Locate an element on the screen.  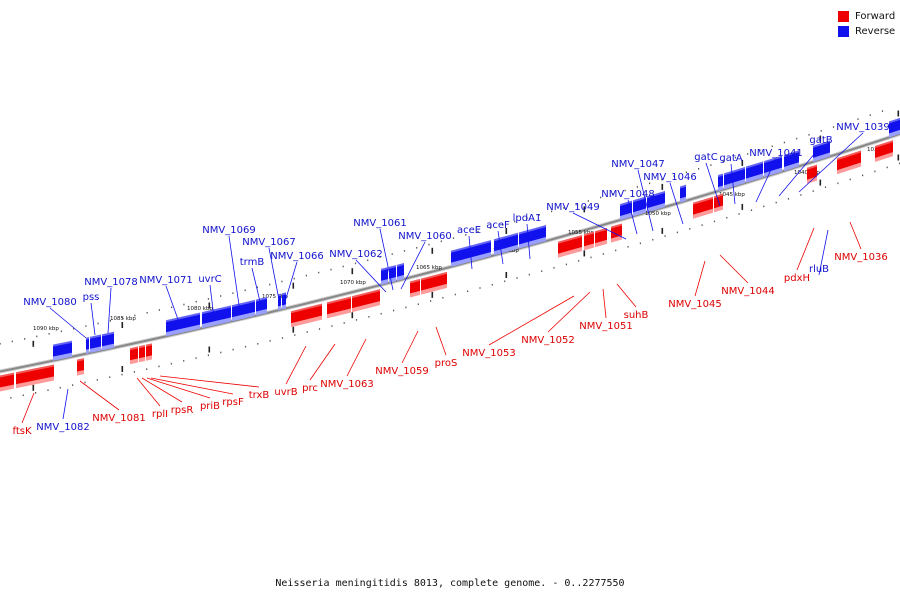
reverse-gene-label: NMV_1062 is located at coordinates (355, 254).